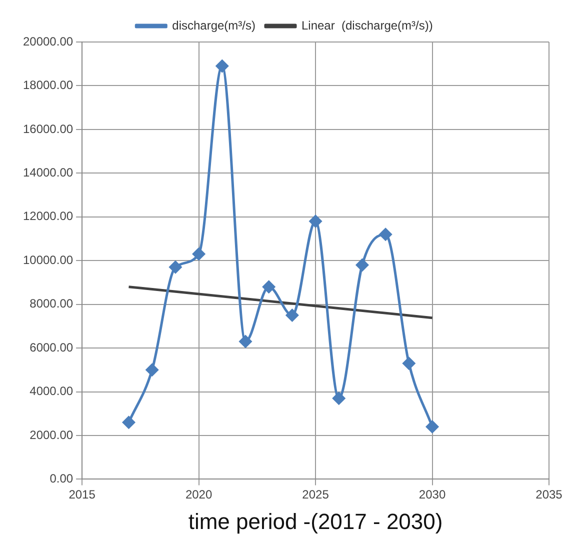 Image resolution: width=579 pixels, height=550 pixels. Describe the element at coordinates (198, 495) in the screenshot. I see `x-tick-label: 2020` at that location.